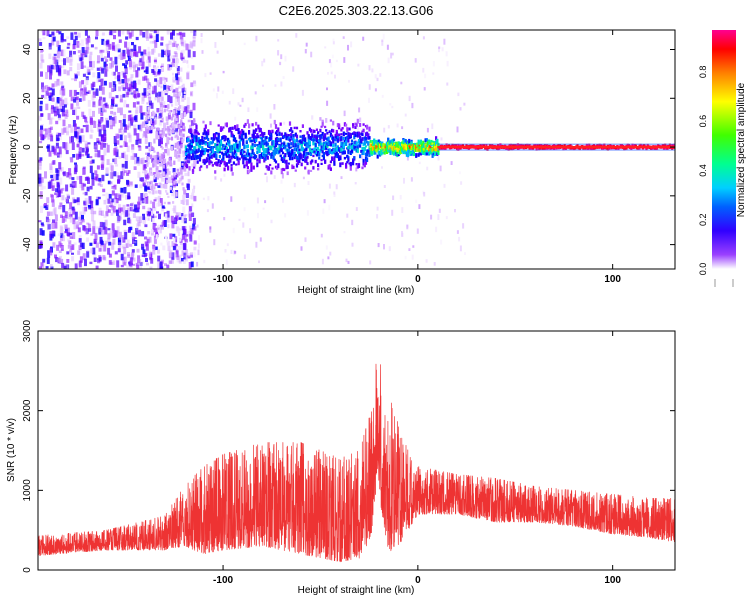 The height and width of the screenshot is (605, 750). I want to click on colorbar-ticks: 0.00.20.40.60.8, so click(716, 176).